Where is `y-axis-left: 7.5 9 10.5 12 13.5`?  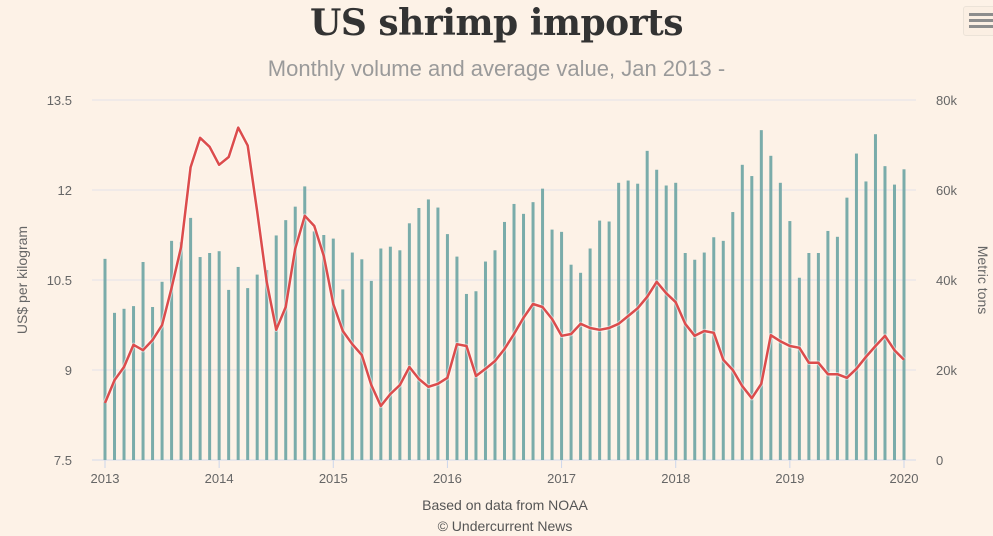
y-axis-left: 7.5 9 10.5 12 13.5 is located at coordinates (59, 280).